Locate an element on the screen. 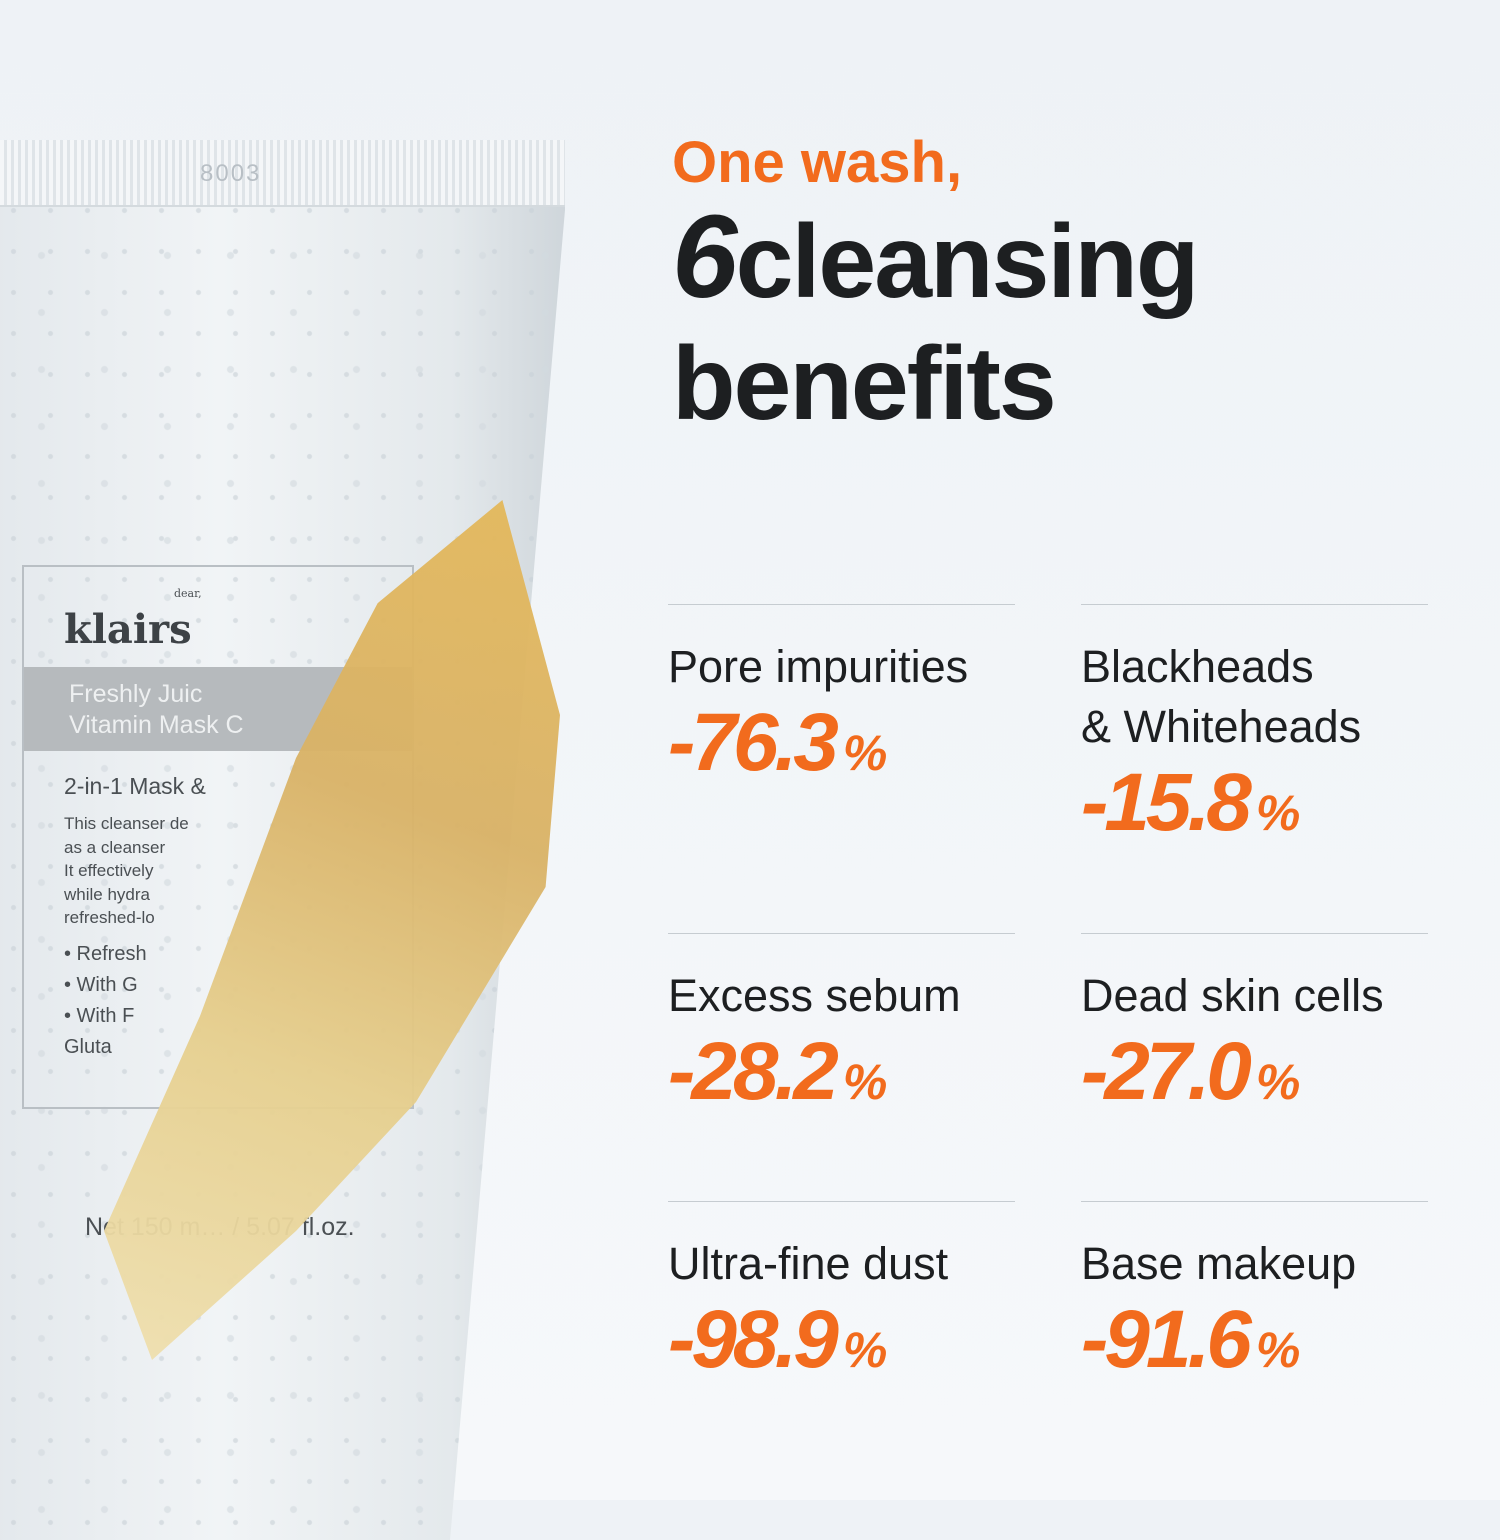 Image resolution: width=1500 pixels, height=1540 pixels. benefit-label: Excess sebum is located at coordinates (814, 995).